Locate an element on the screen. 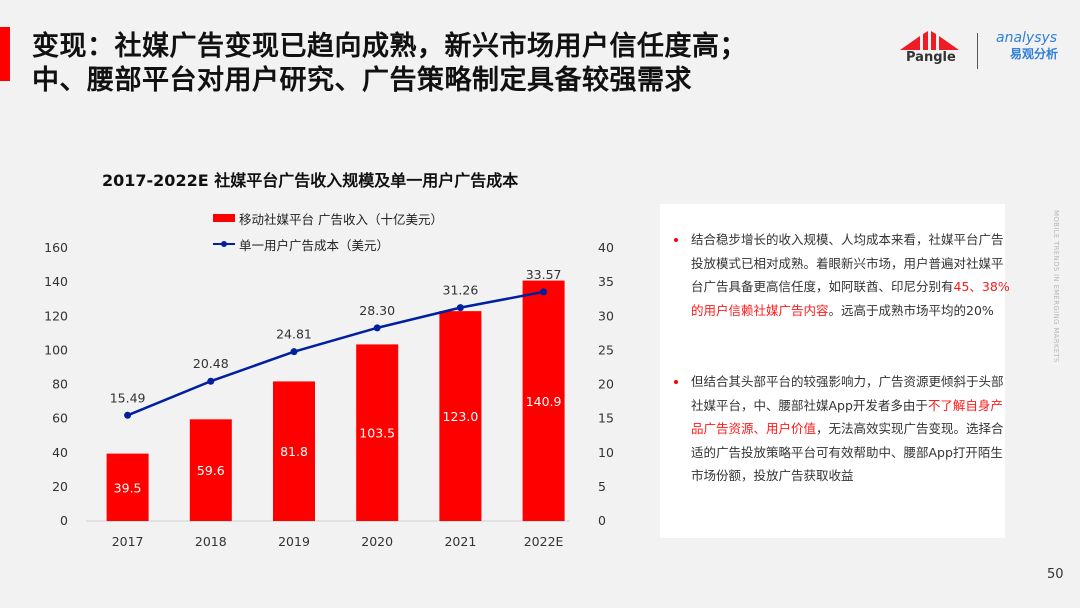  left-y-tick-label: 100 is located at coordinates (56, 349).